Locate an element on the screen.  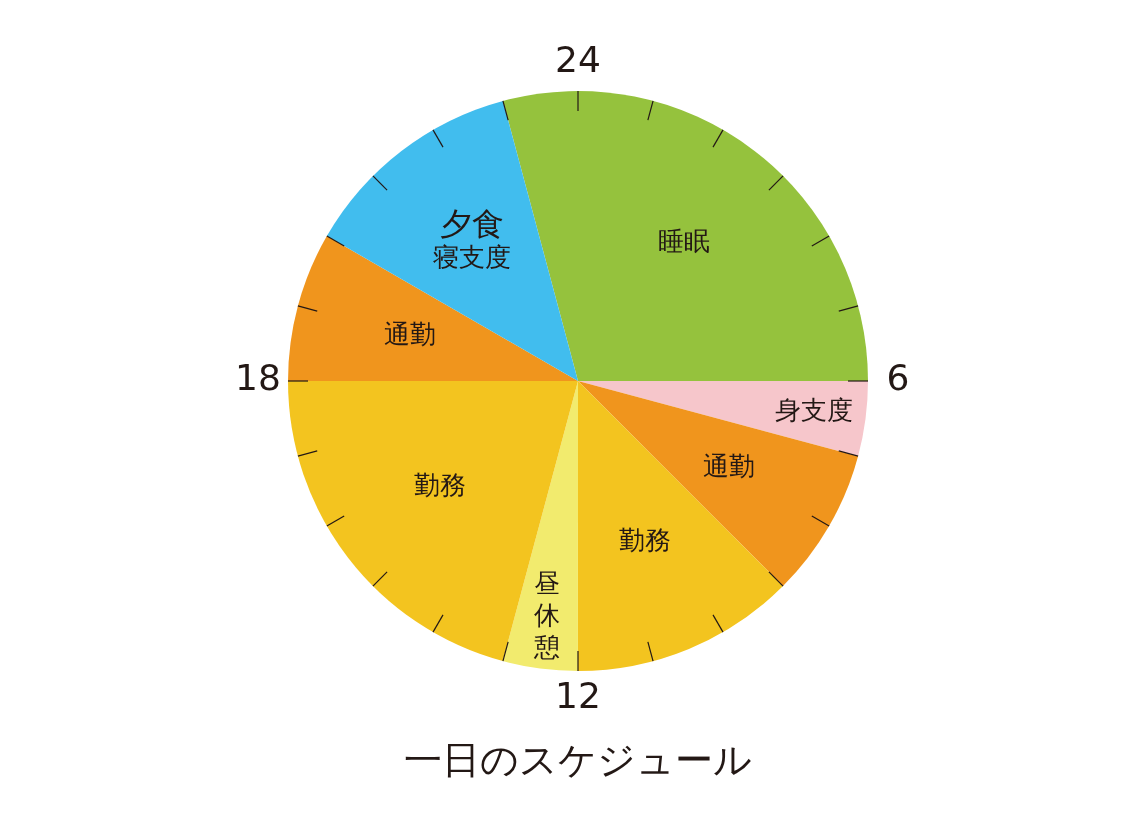
slice-label: 睡眠 is located at coordinates (683, 240).